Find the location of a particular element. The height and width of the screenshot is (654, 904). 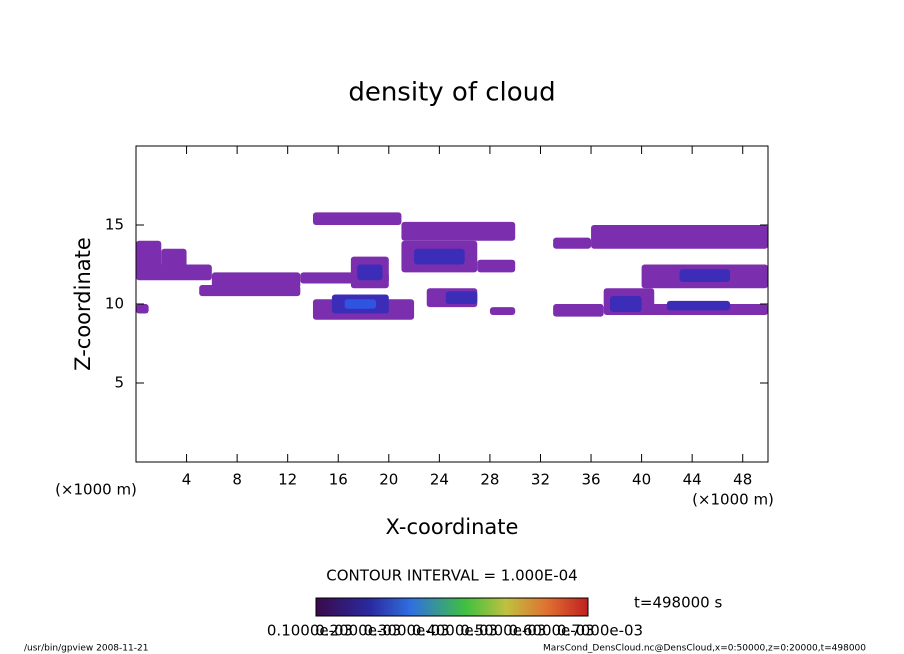

y-tick-label: 10 is located at coordinates (114, 304).